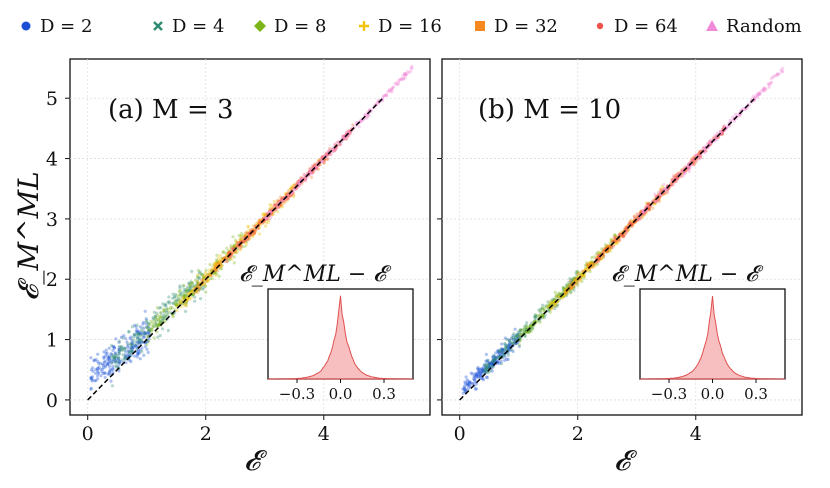 Image resolution: width=830 pixels, height=488 pixels. Describe the element at coordinates (52, 99) in the screenshot. I see `y-tick-label: 5` at that location.